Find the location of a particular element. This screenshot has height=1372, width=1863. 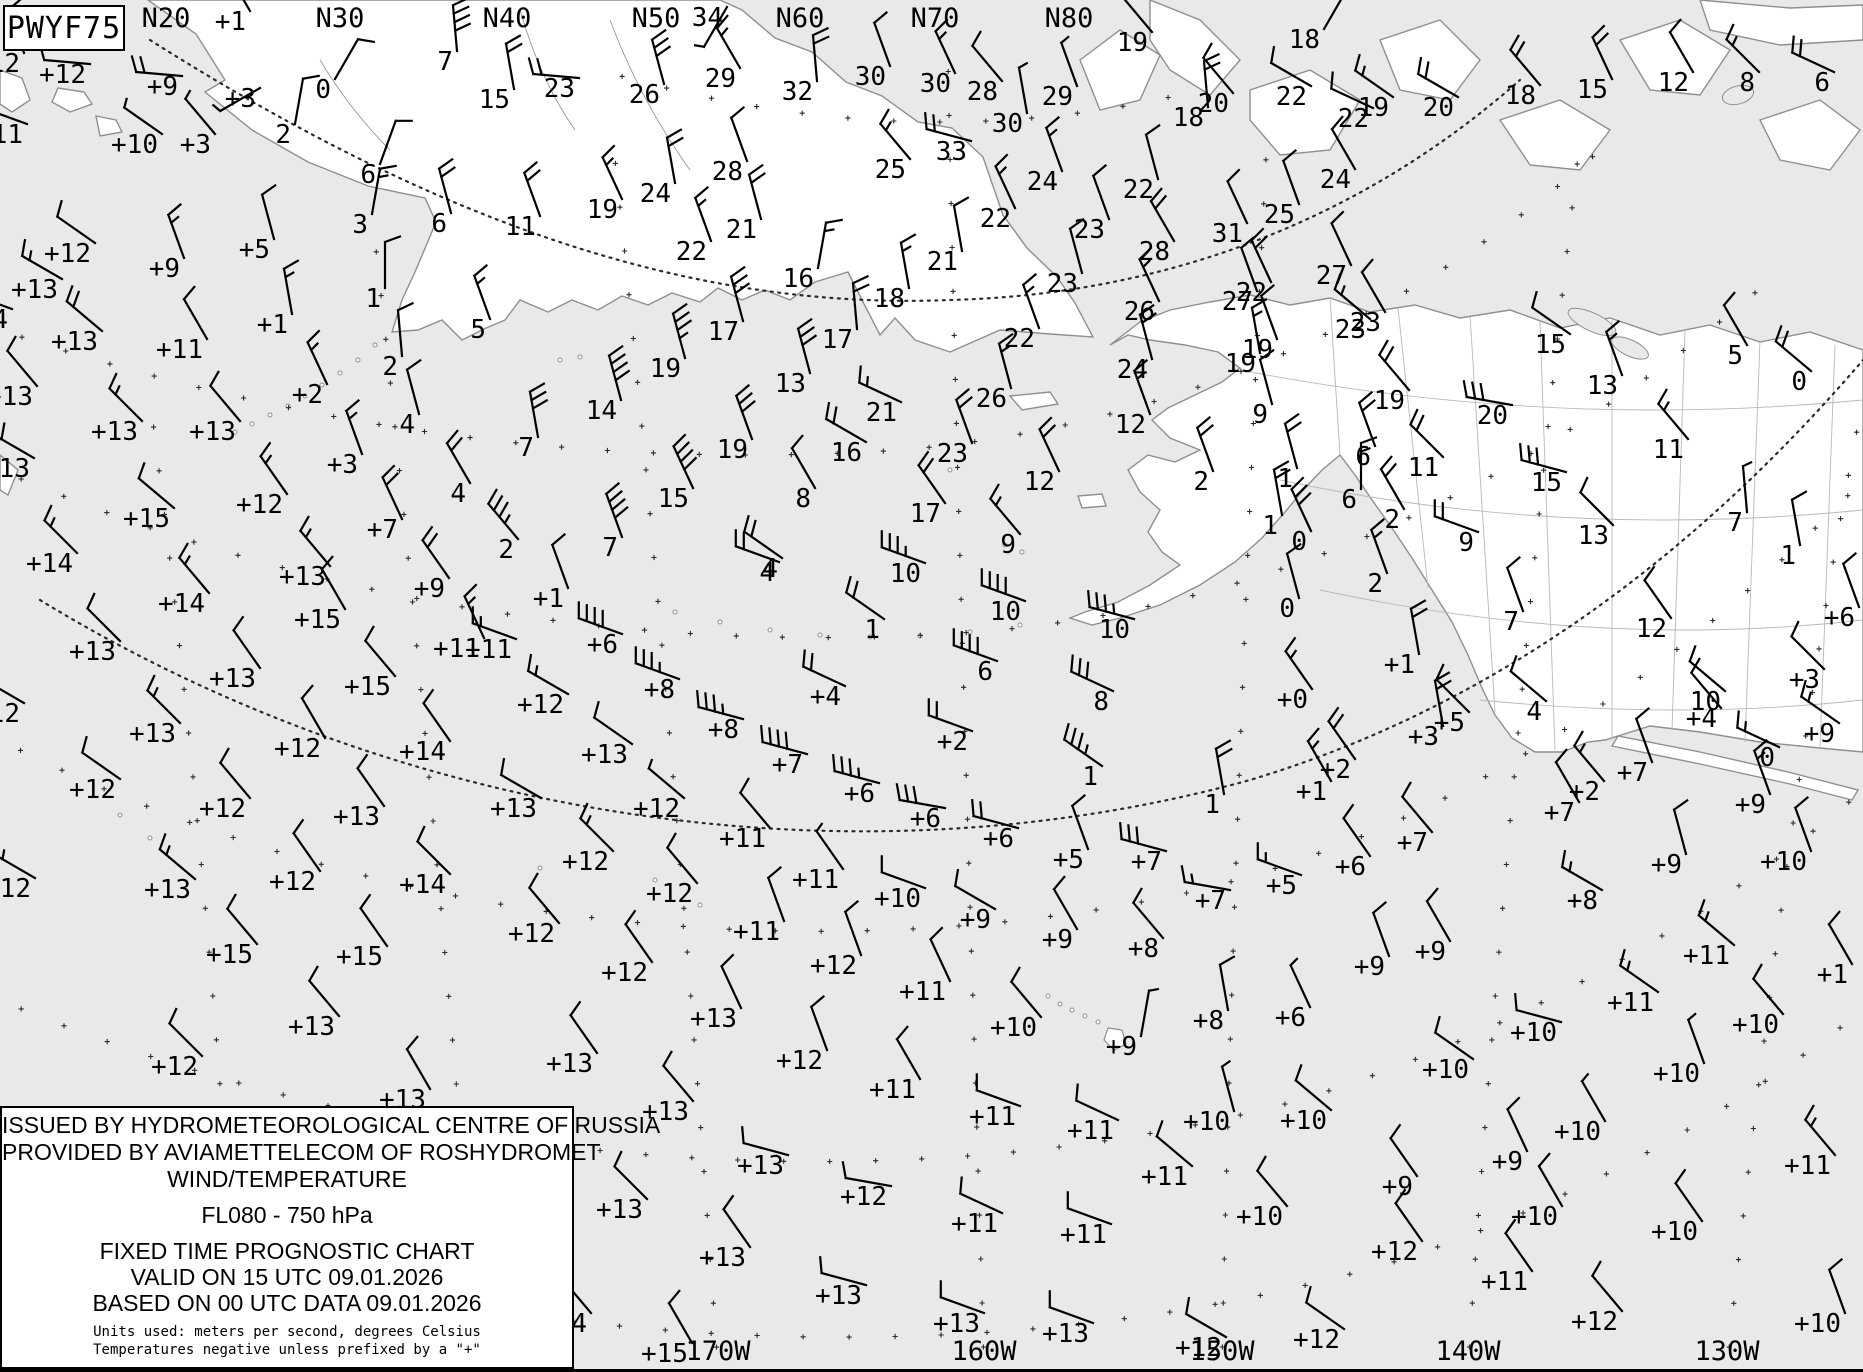

station: +8 is located at coordinates (657, 675).